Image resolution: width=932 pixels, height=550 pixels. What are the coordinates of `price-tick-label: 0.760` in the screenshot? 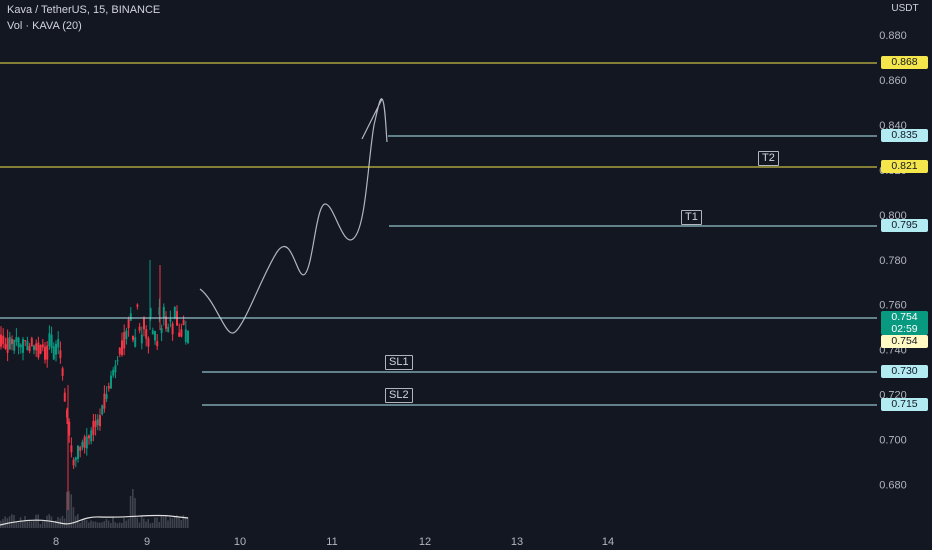 It's located at (893, 306).